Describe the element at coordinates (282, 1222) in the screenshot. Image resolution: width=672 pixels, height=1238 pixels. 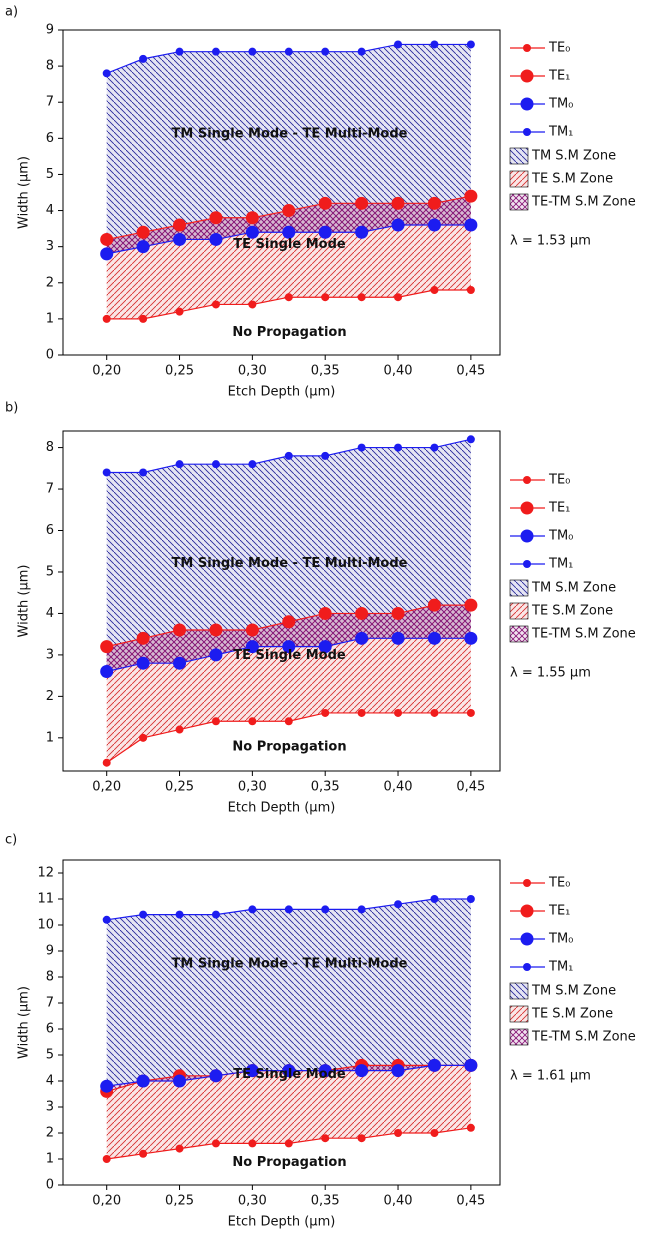
I see `x-axis-label: Etch Depth (µm)` at that location.